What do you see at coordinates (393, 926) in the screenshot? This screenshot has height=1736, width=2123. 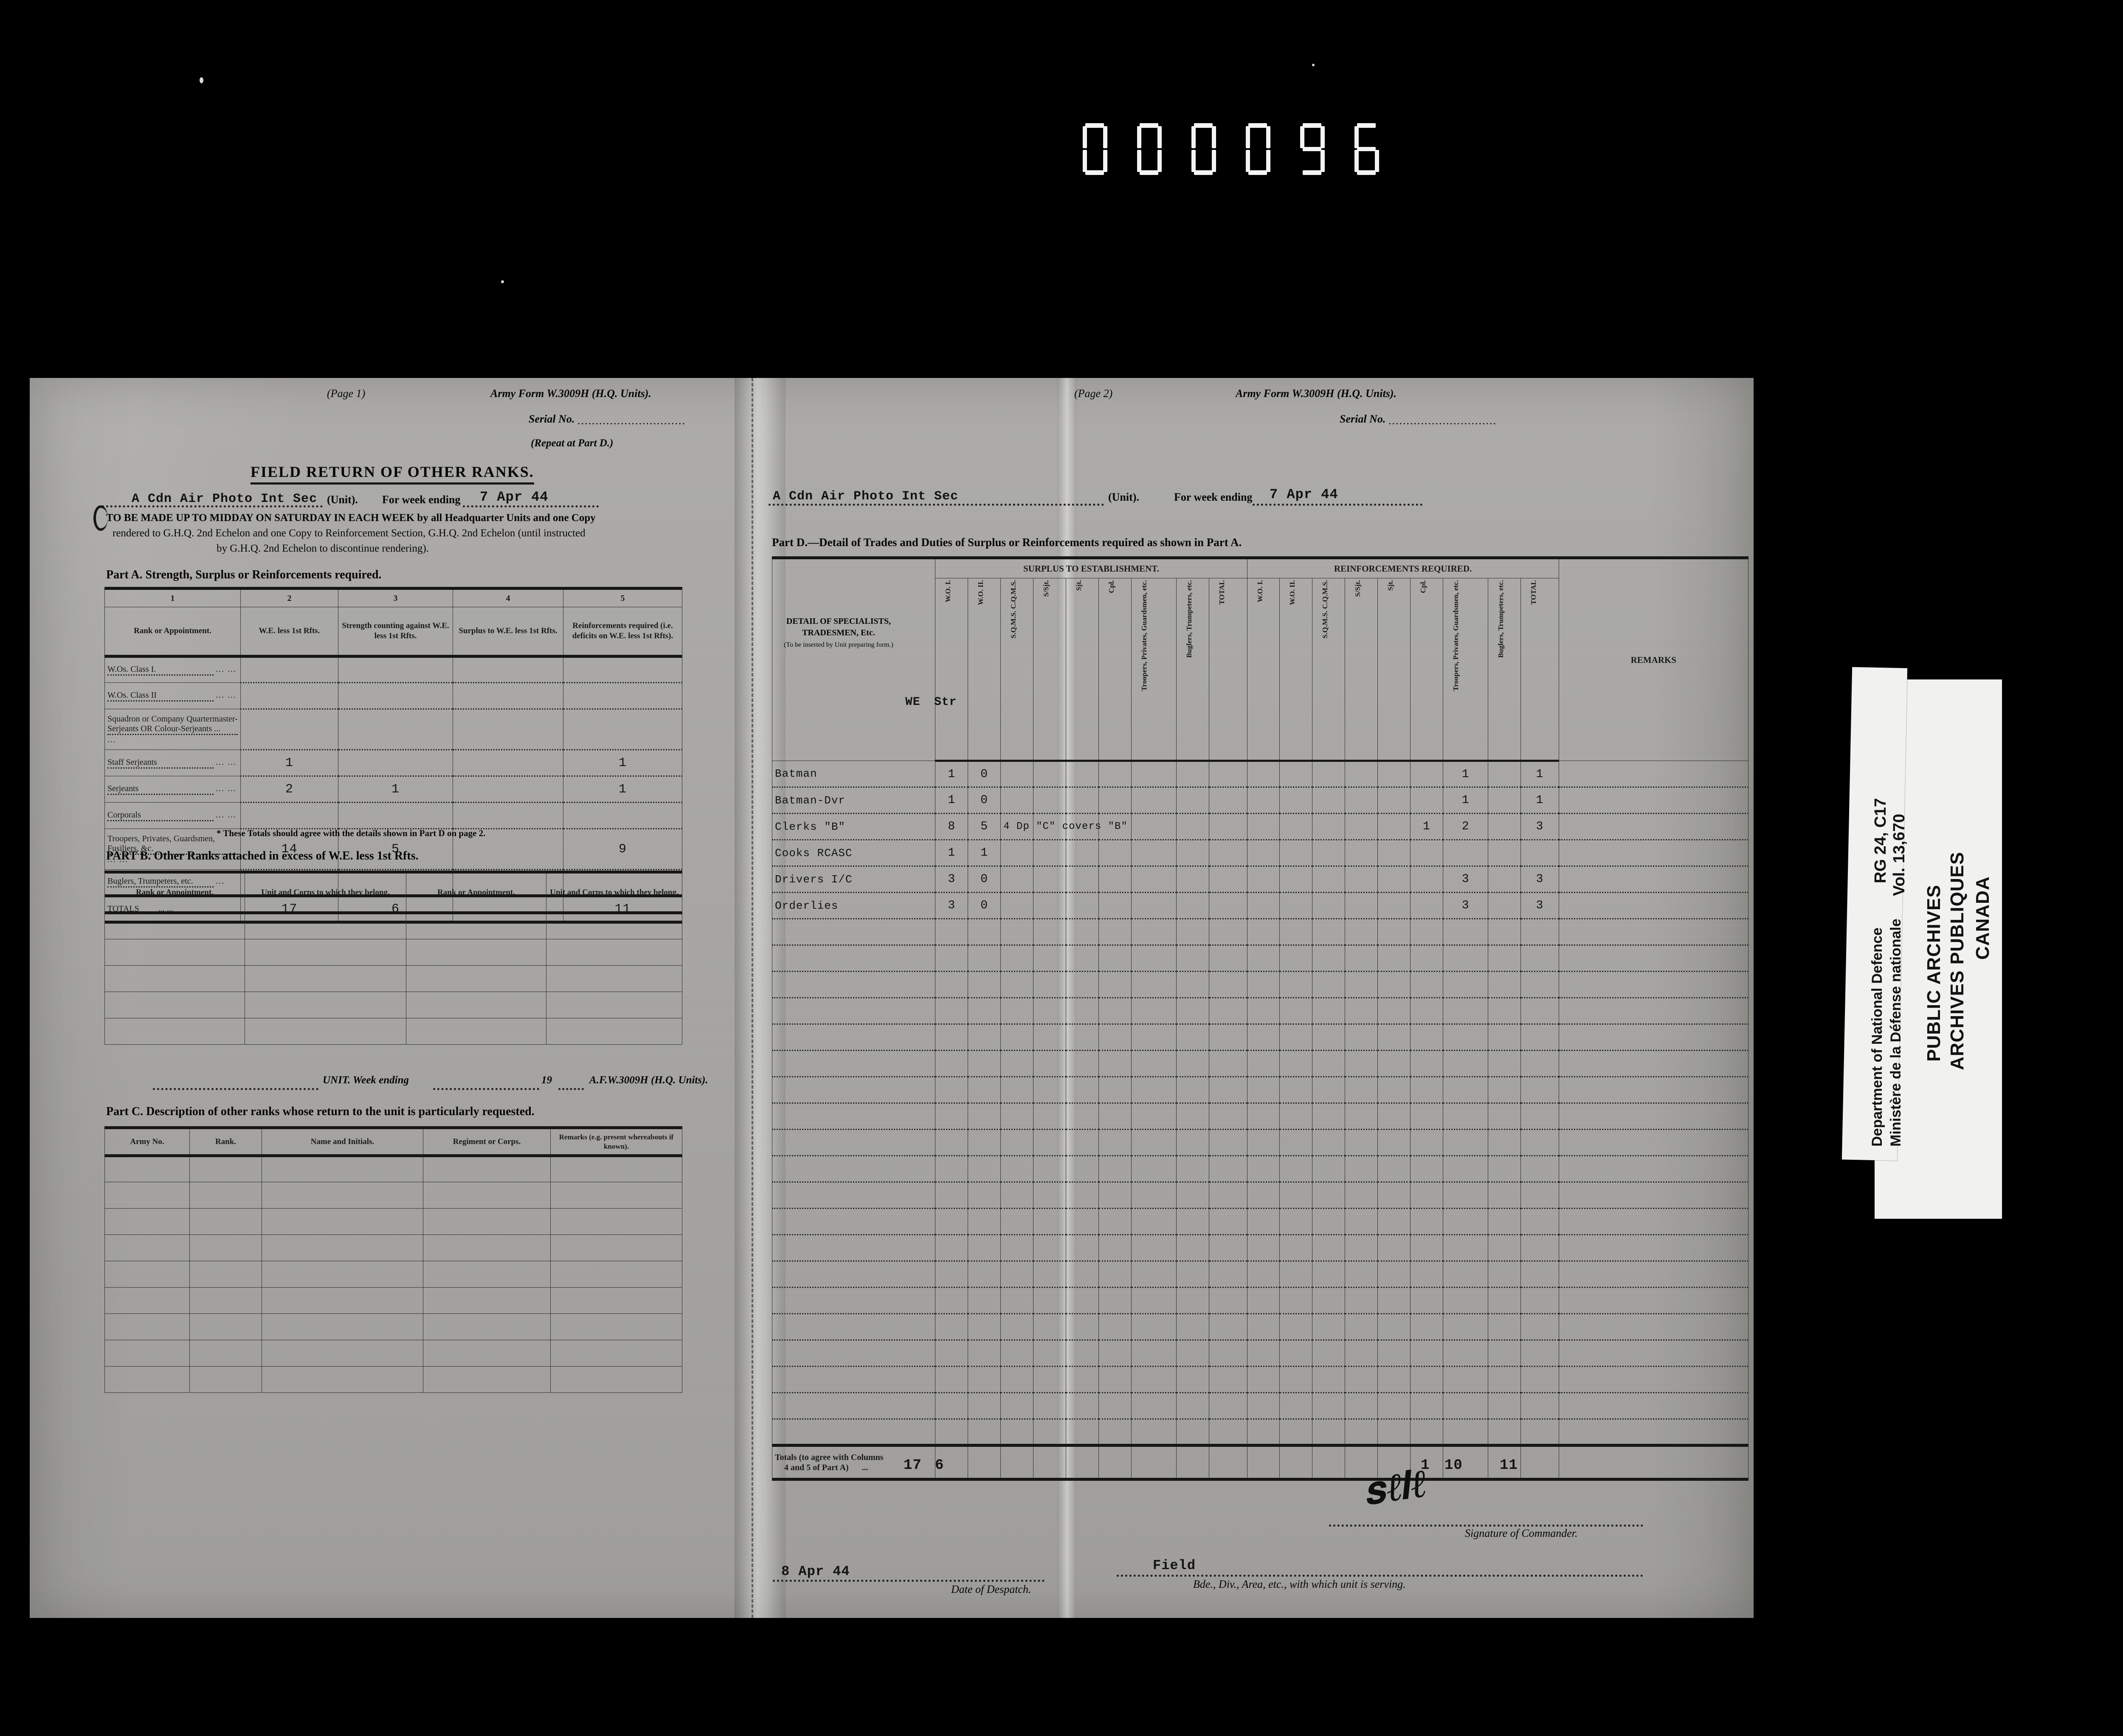 I see `part-b-row` at bounding box center [393, 926].